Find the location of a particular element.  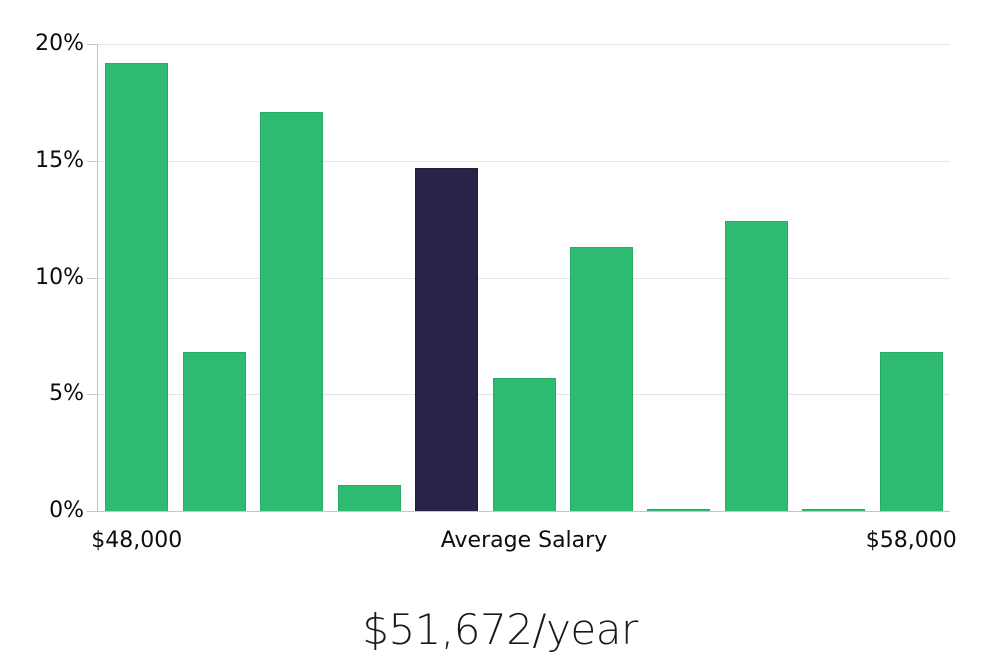

y-axis-label: 10% is located at coordinates (59, 277).